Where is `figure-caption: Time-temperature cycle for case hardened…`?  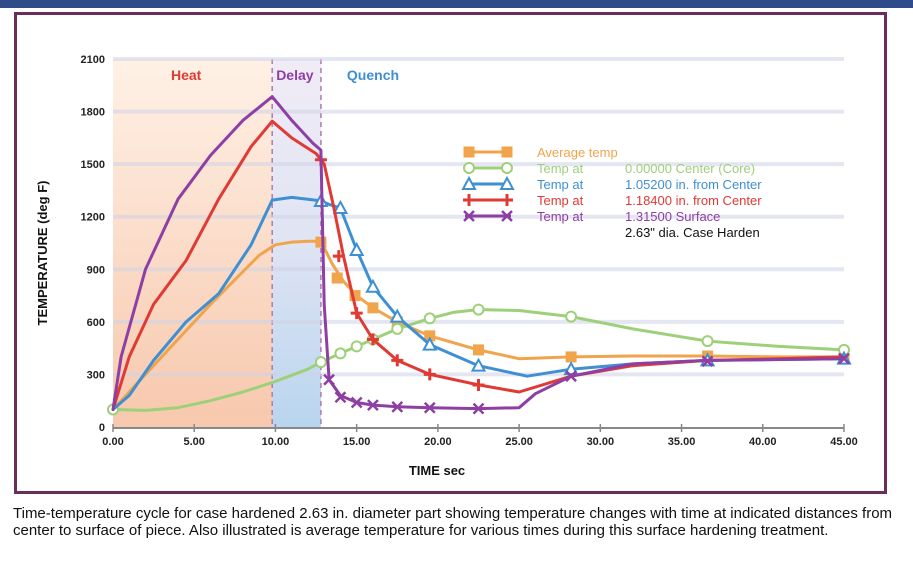
figure-caption: Time-temperature cycle for case hardened… is located at coordinates (453, 522).